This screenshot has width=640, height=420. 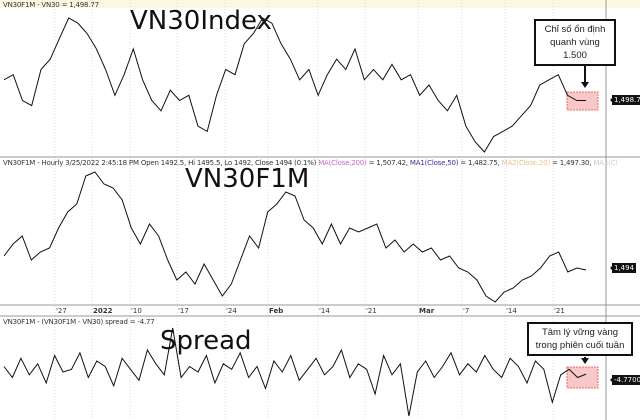 I want to click on ma1-value: = 1,482.75,, so click(x=480, y=163).